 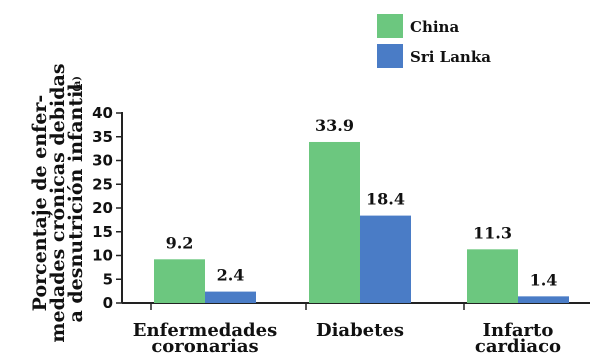 I want to click on y-axis-title-note: (a), so click(x=77, y=84).